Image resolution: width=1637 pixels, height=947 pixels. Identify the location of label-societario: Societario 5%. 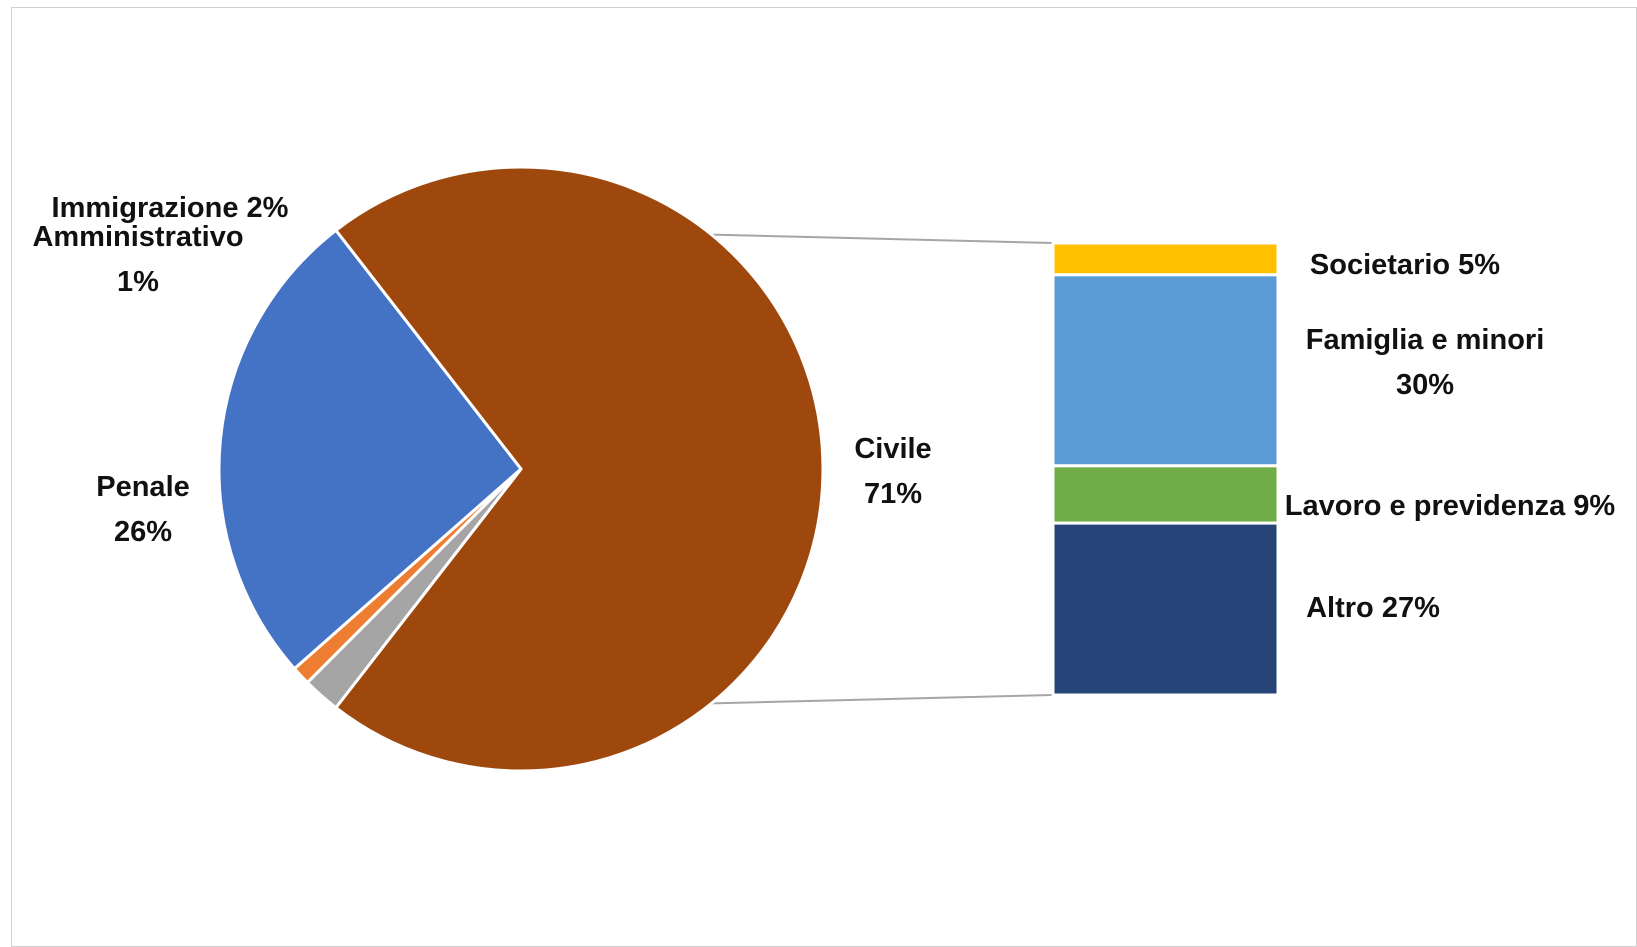
(1405, 265).